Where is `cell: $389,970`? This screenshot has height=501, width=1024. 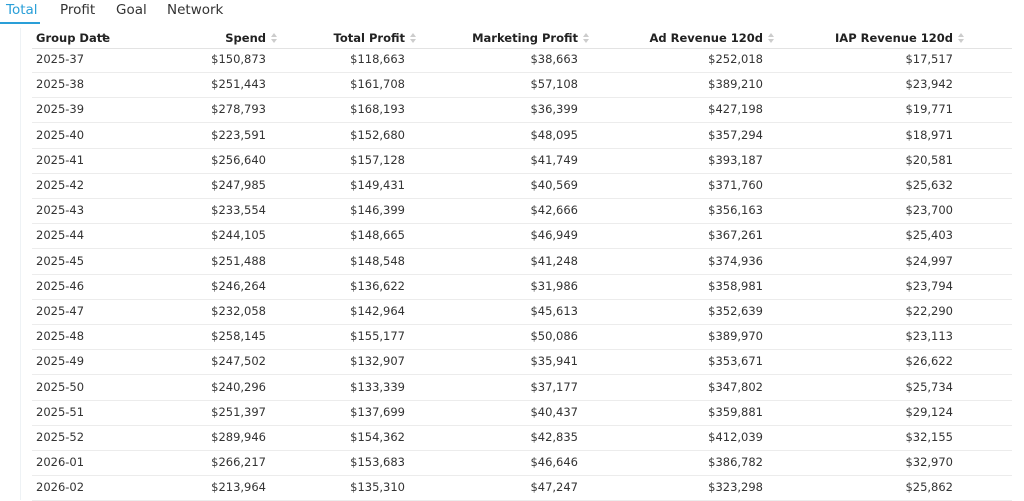
cell: $389,970 is located at coordinates (735, 336).